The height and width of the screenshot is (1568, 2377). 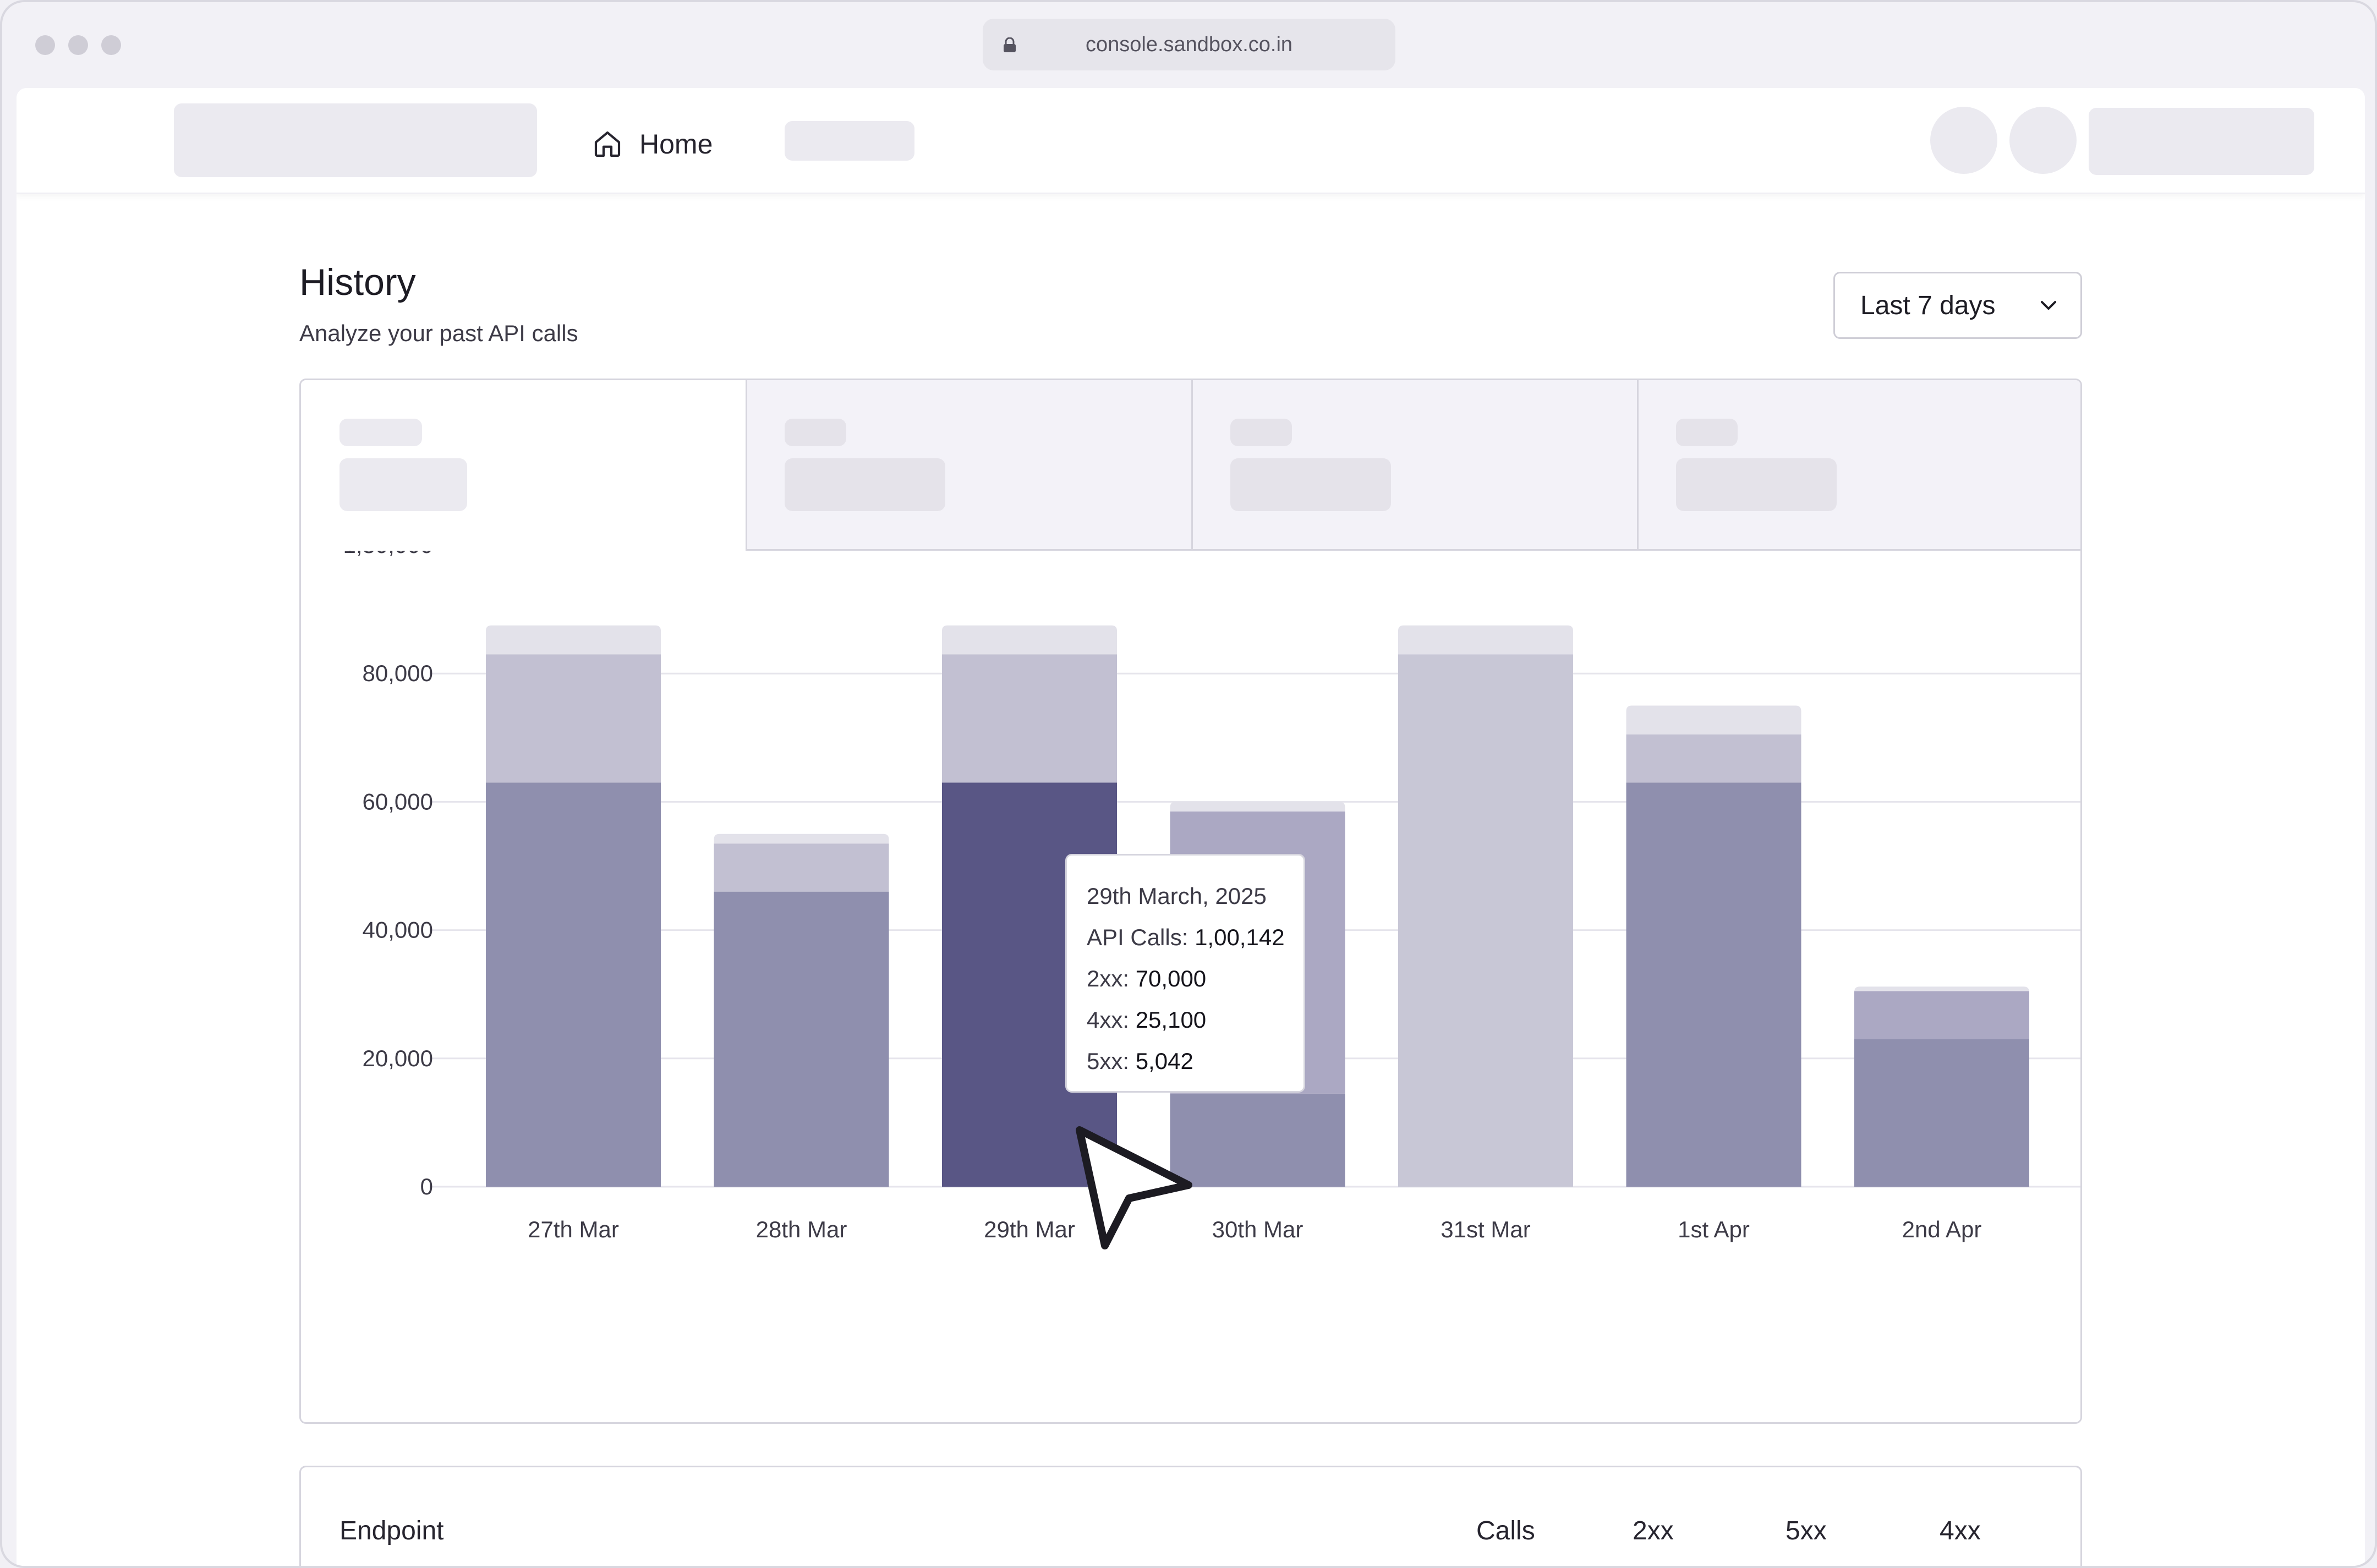 What do you see at coordinates (1505, 1530) in the screenshot?
I see `col-header-calls: Calls` at bounding box center [1505, 1530].